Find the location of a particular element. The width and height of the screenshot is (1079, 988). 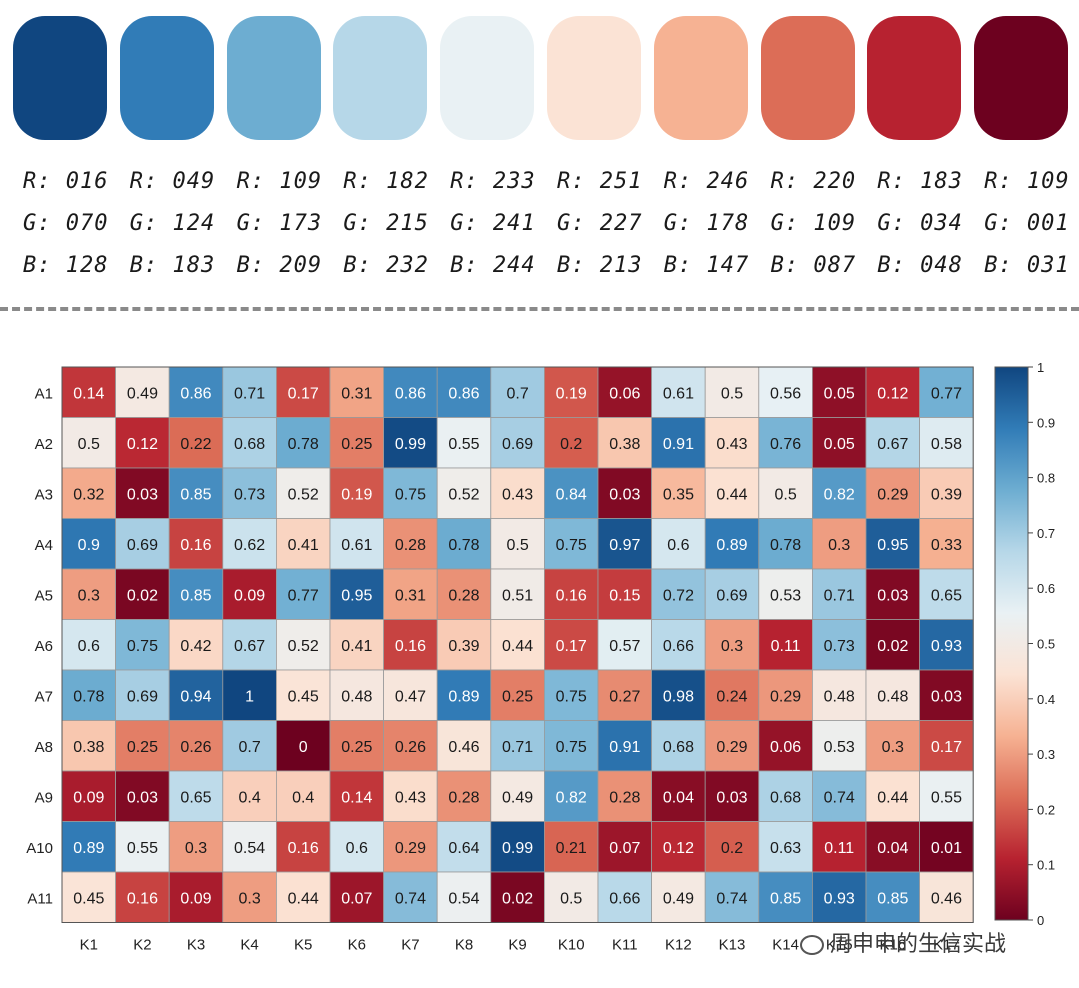

row-label: A2 is located at coordinates (44, 444).